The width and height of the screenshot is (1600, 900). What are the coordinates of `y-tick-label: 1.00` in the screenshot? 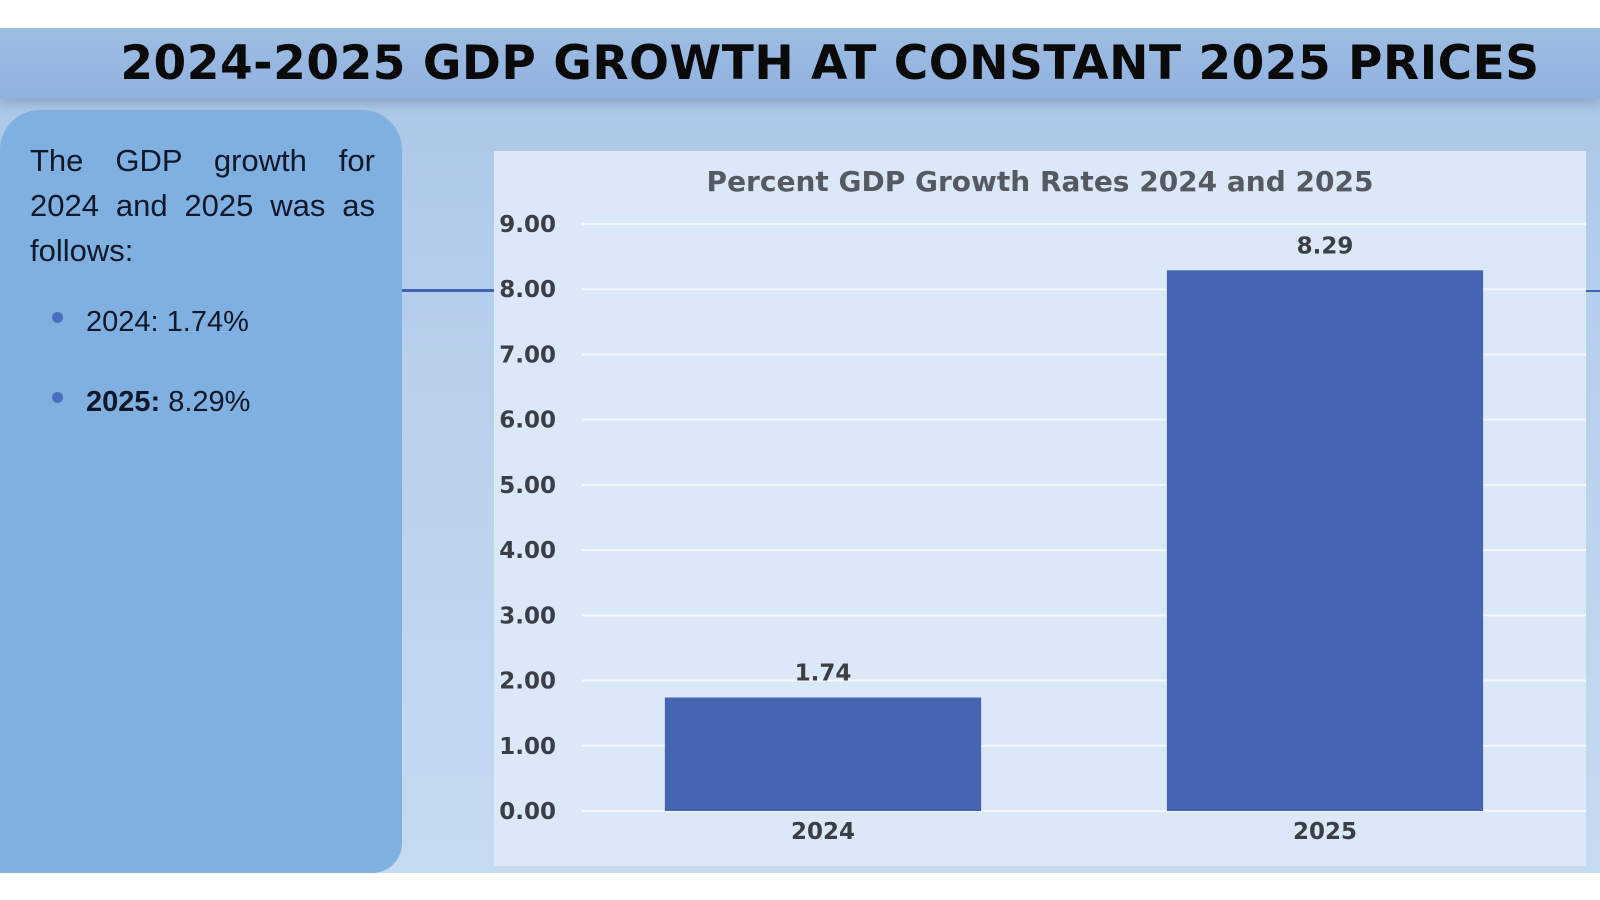 It's located at (527, 747).